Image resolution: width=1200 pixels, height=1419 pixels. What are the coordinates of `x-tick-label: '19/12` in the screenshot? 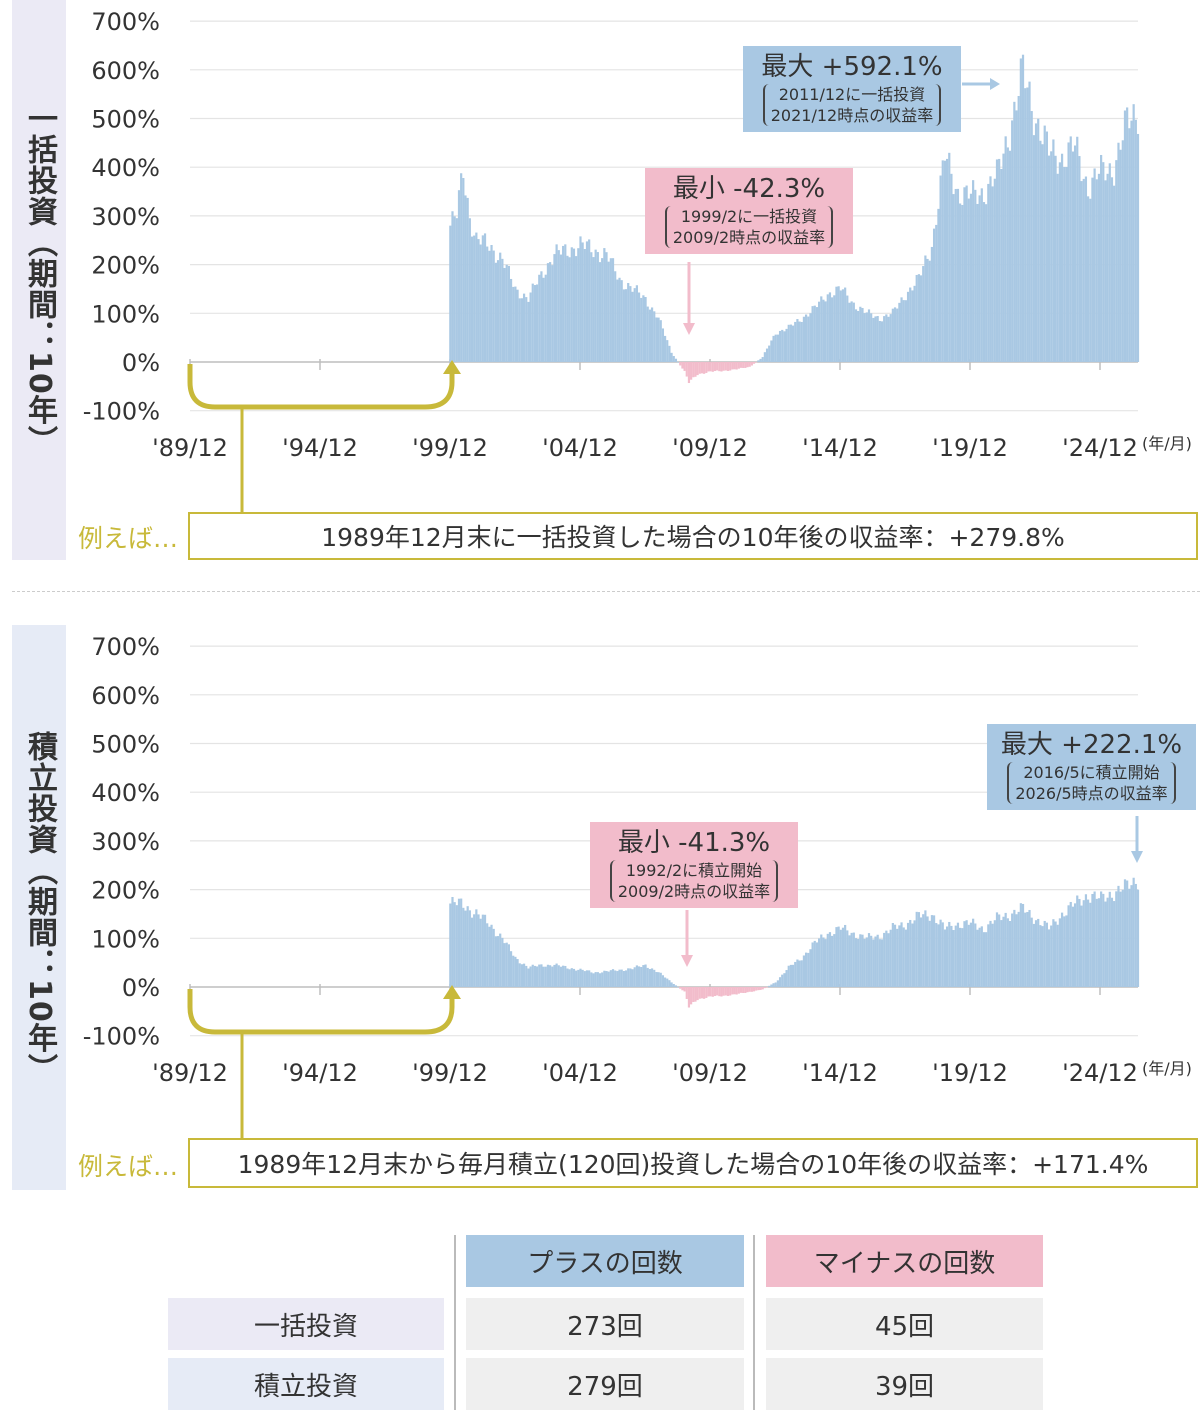 It's located at (970, 1073).